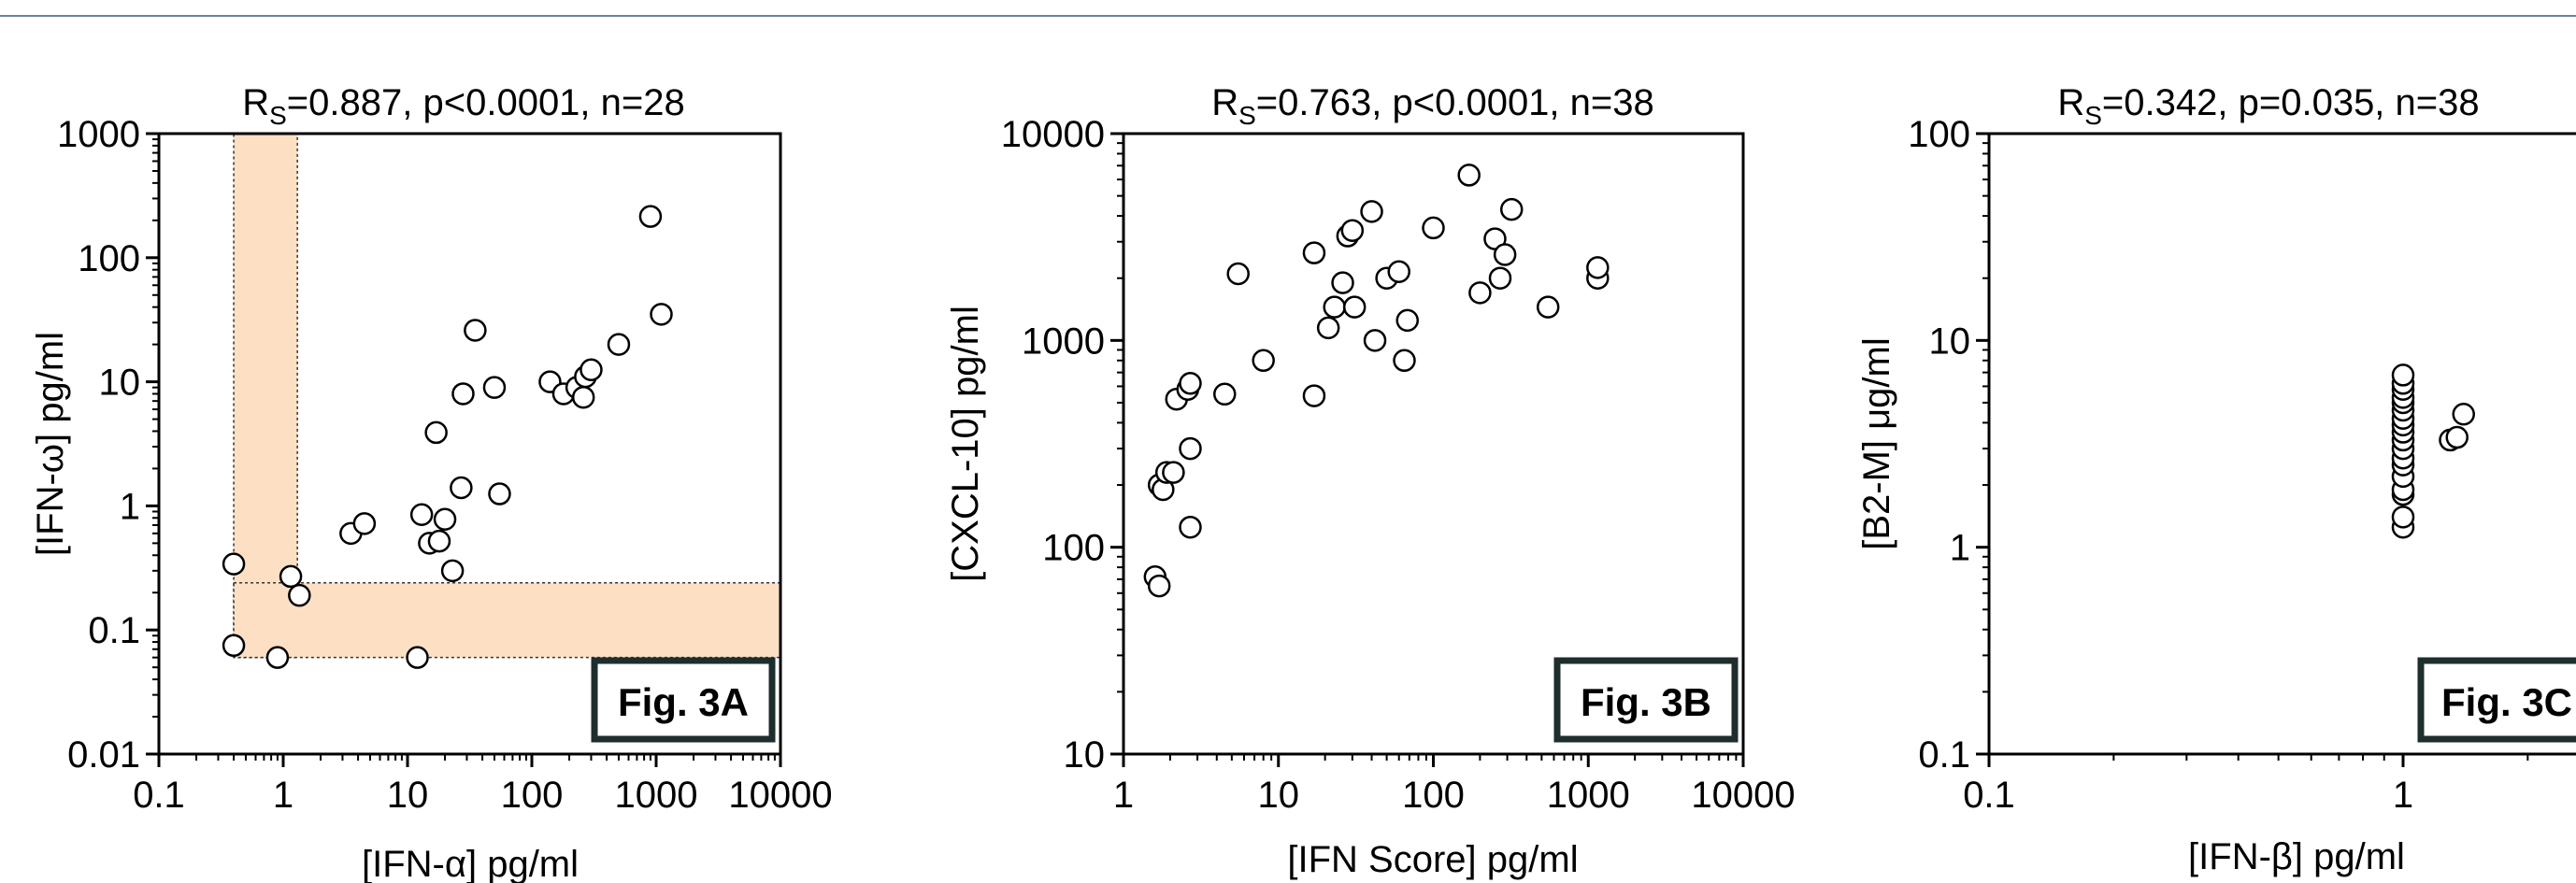 The image size is (2576, 883). Describe the element at coordinates (1876, 443) in the screenshot. I see `y-axis-label: [B2-M] μg/ml` at that location.